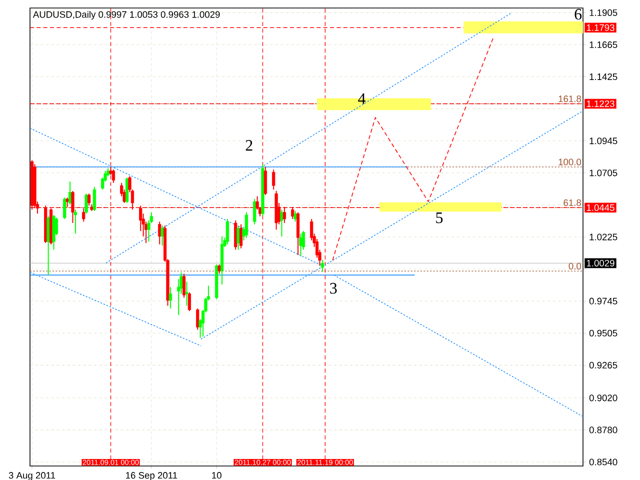 This screenshot has height=480, width=640. What do you see at coordinates (217, 475) in the screenshot?
I see `x-tick-label: 10` at bounding box center [217, 475].